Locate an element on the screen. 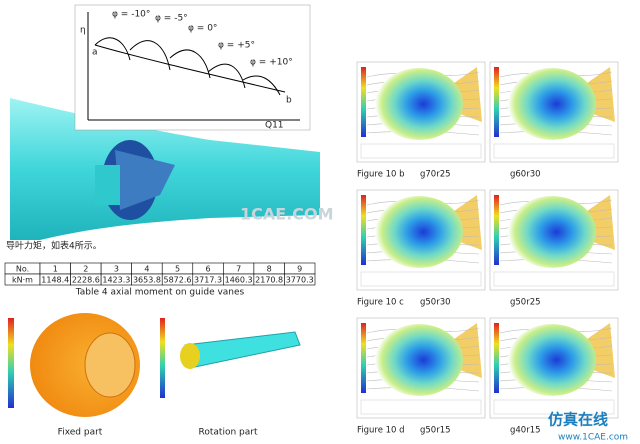 The height and width of the screenshot is (444, 640). point-label: a is located at coordinates (95, 53).